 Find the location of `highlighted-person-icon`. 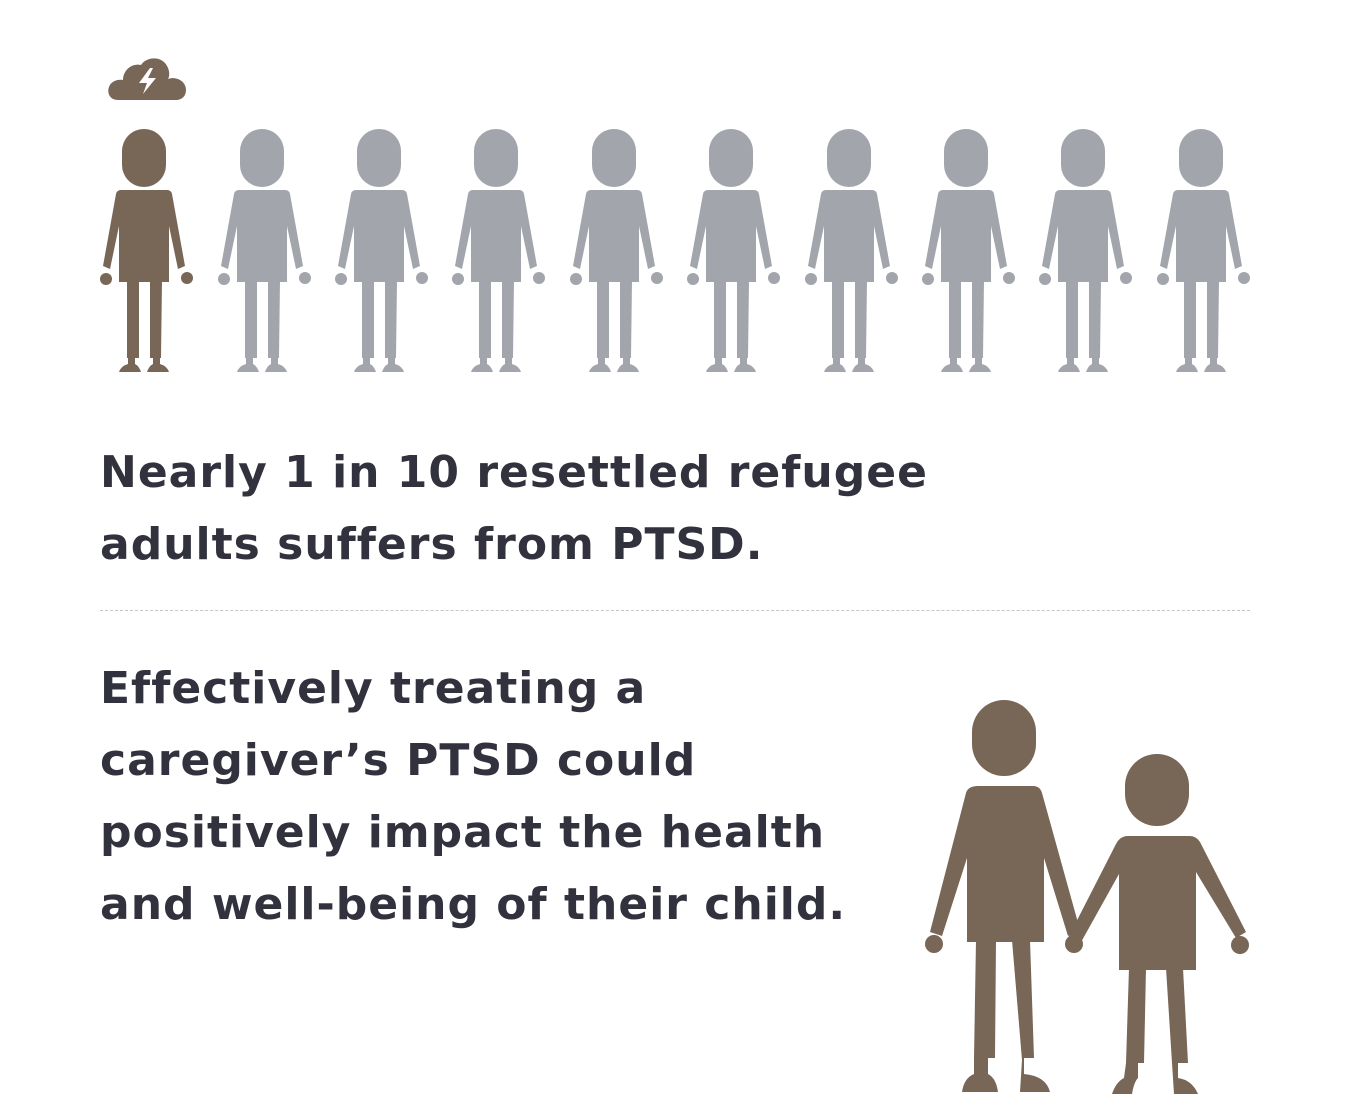

highlighted-person-icon is located at coordinates (146, 250).